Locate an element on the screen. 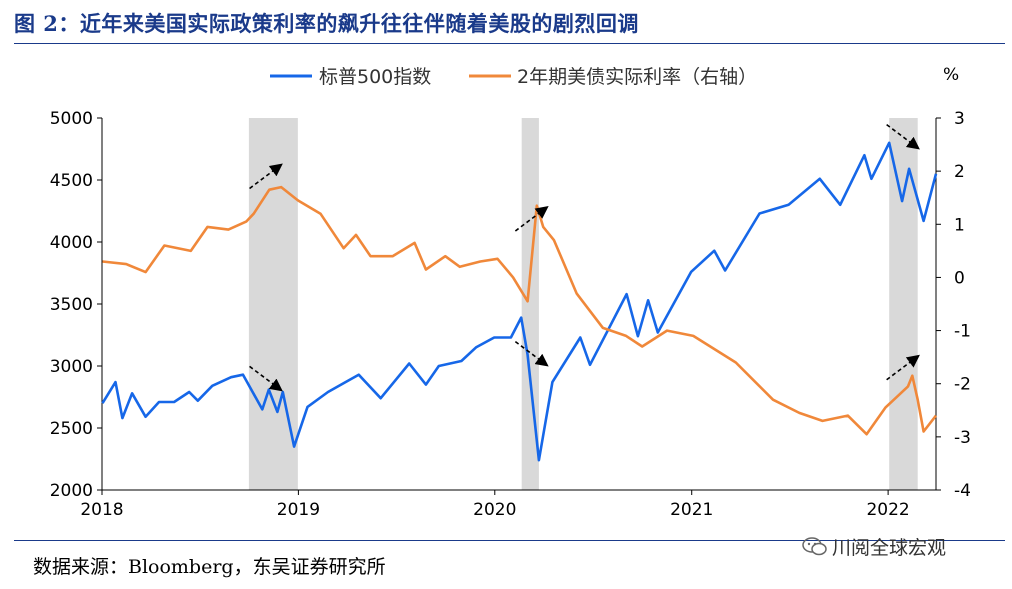  right-tick-label: 3 is located at coordinates (959, 119).